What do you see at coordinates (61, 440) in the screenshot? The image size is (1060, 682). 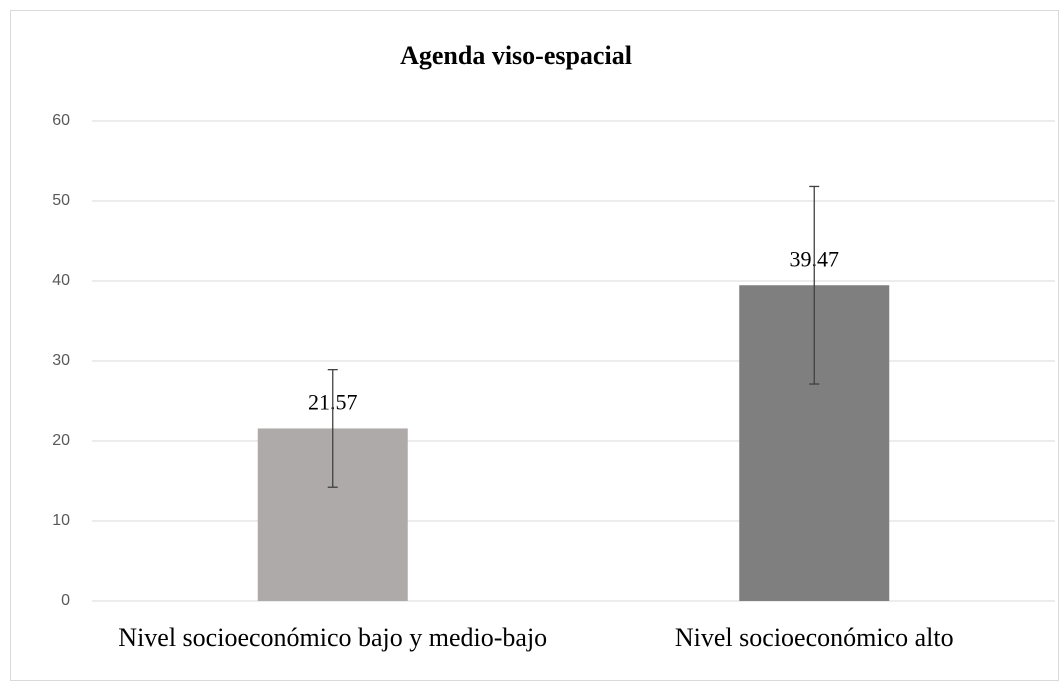 I see `y-tick-label: 20` at bounding box center [61, 440].